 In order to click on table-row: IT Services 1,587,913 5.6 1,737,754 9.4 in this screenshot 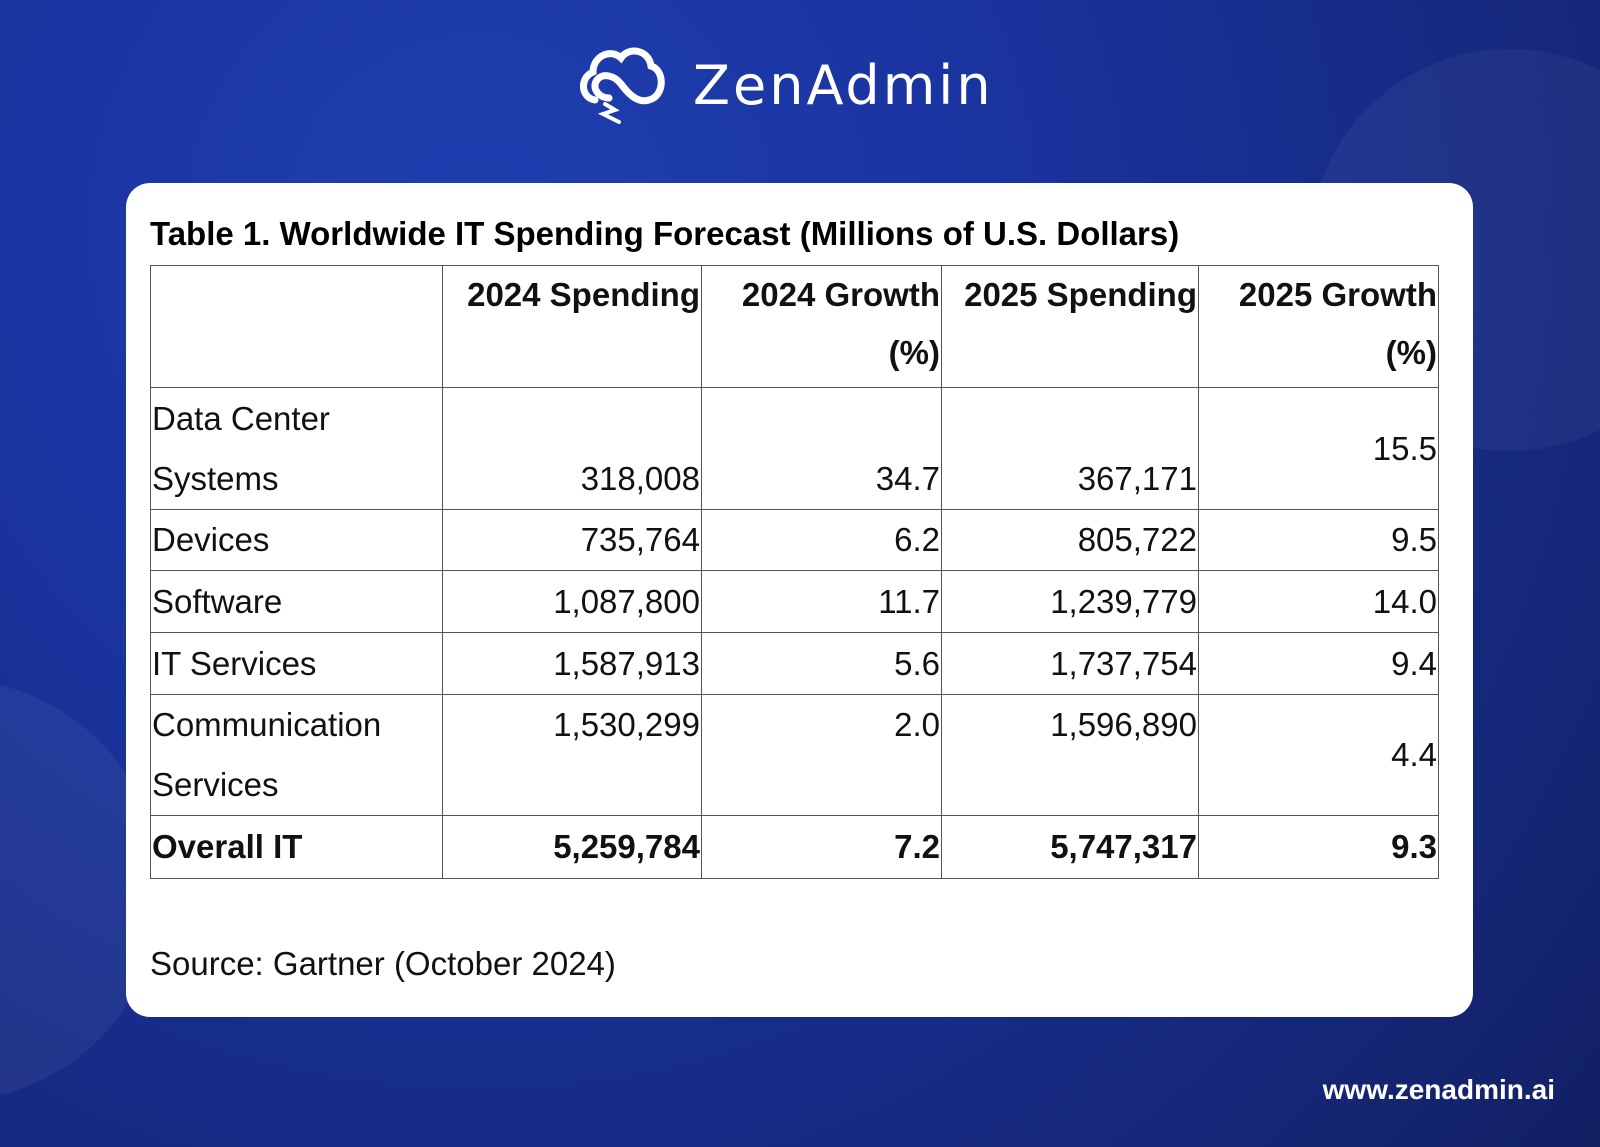, I will do `click(794, 663)`.